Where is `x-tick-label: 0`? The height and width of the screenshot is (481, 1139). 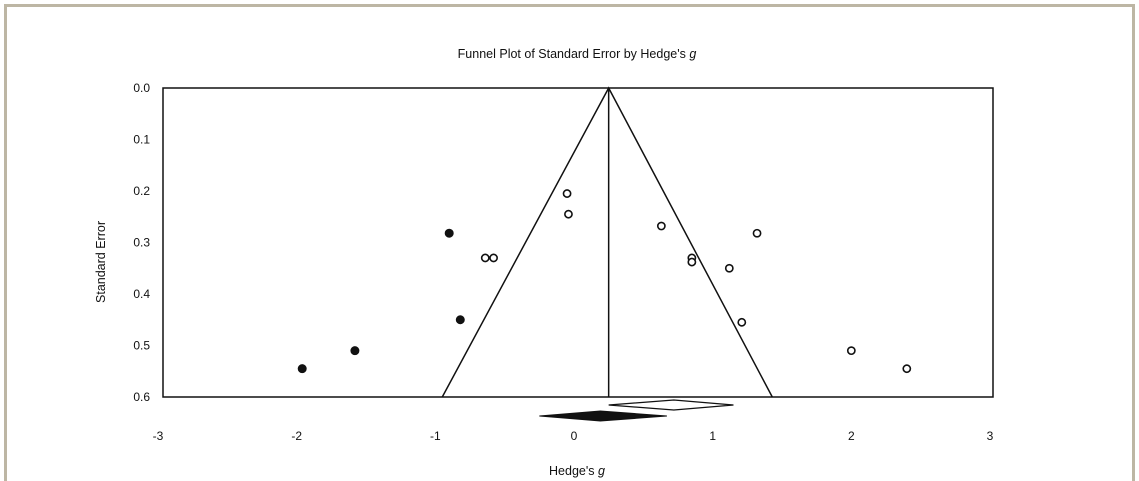 x-tick-label: 0 is located at coordinates (574, 436).